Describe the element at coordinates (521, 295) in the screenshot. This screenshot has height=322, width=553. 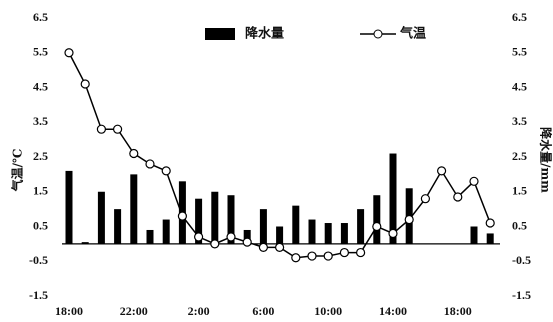
I see `y2-tick-label: -1.5` at that location.